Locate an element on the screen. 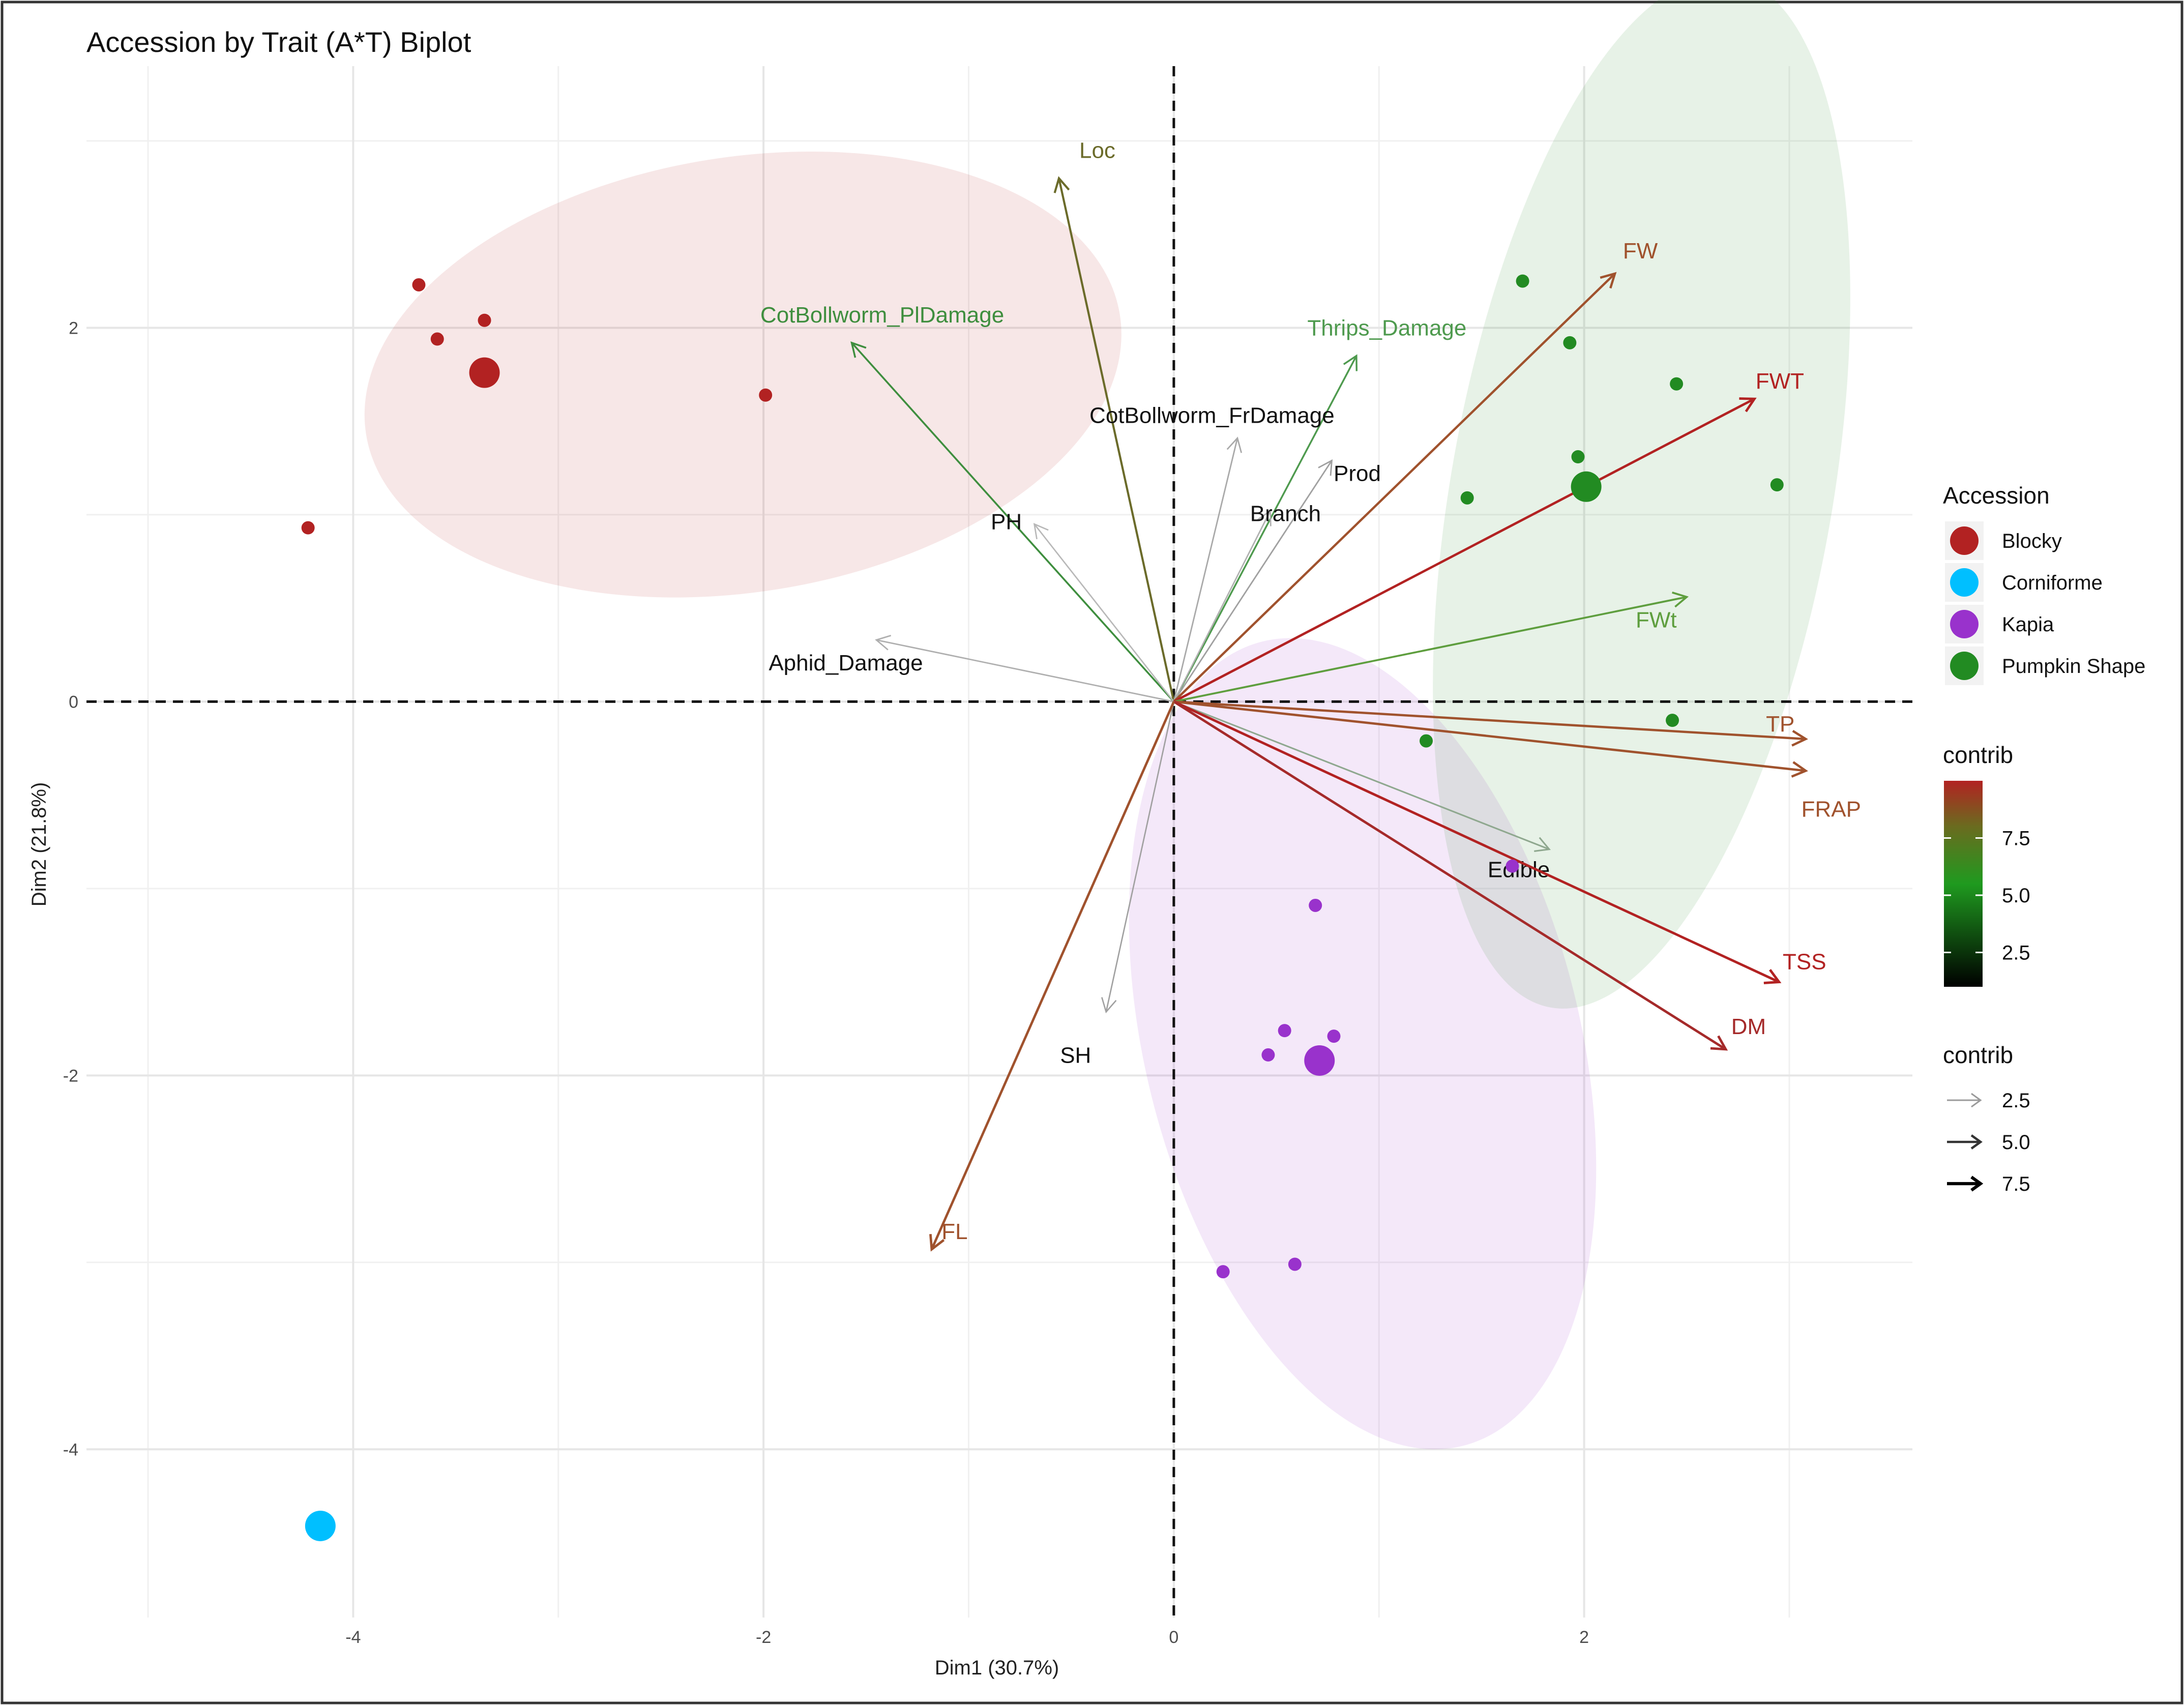 This screenshot has width=2184, height=1705. variable-arrow-fwt is located at coordinates (1430, 649).